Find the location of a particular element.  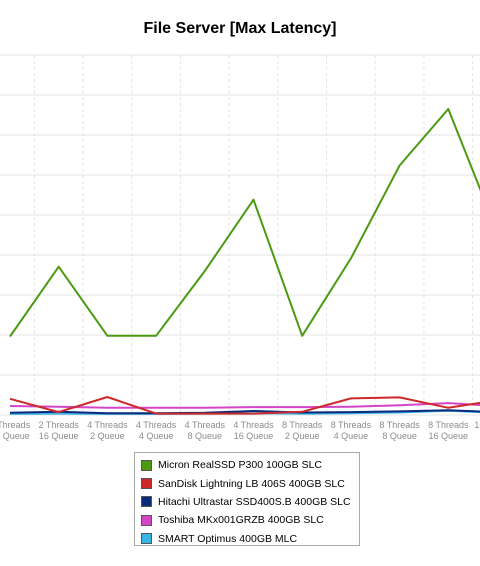

legend-label: SanDisk Lightning LB 406S 400GB SLC is located at coordinates (251, 483).